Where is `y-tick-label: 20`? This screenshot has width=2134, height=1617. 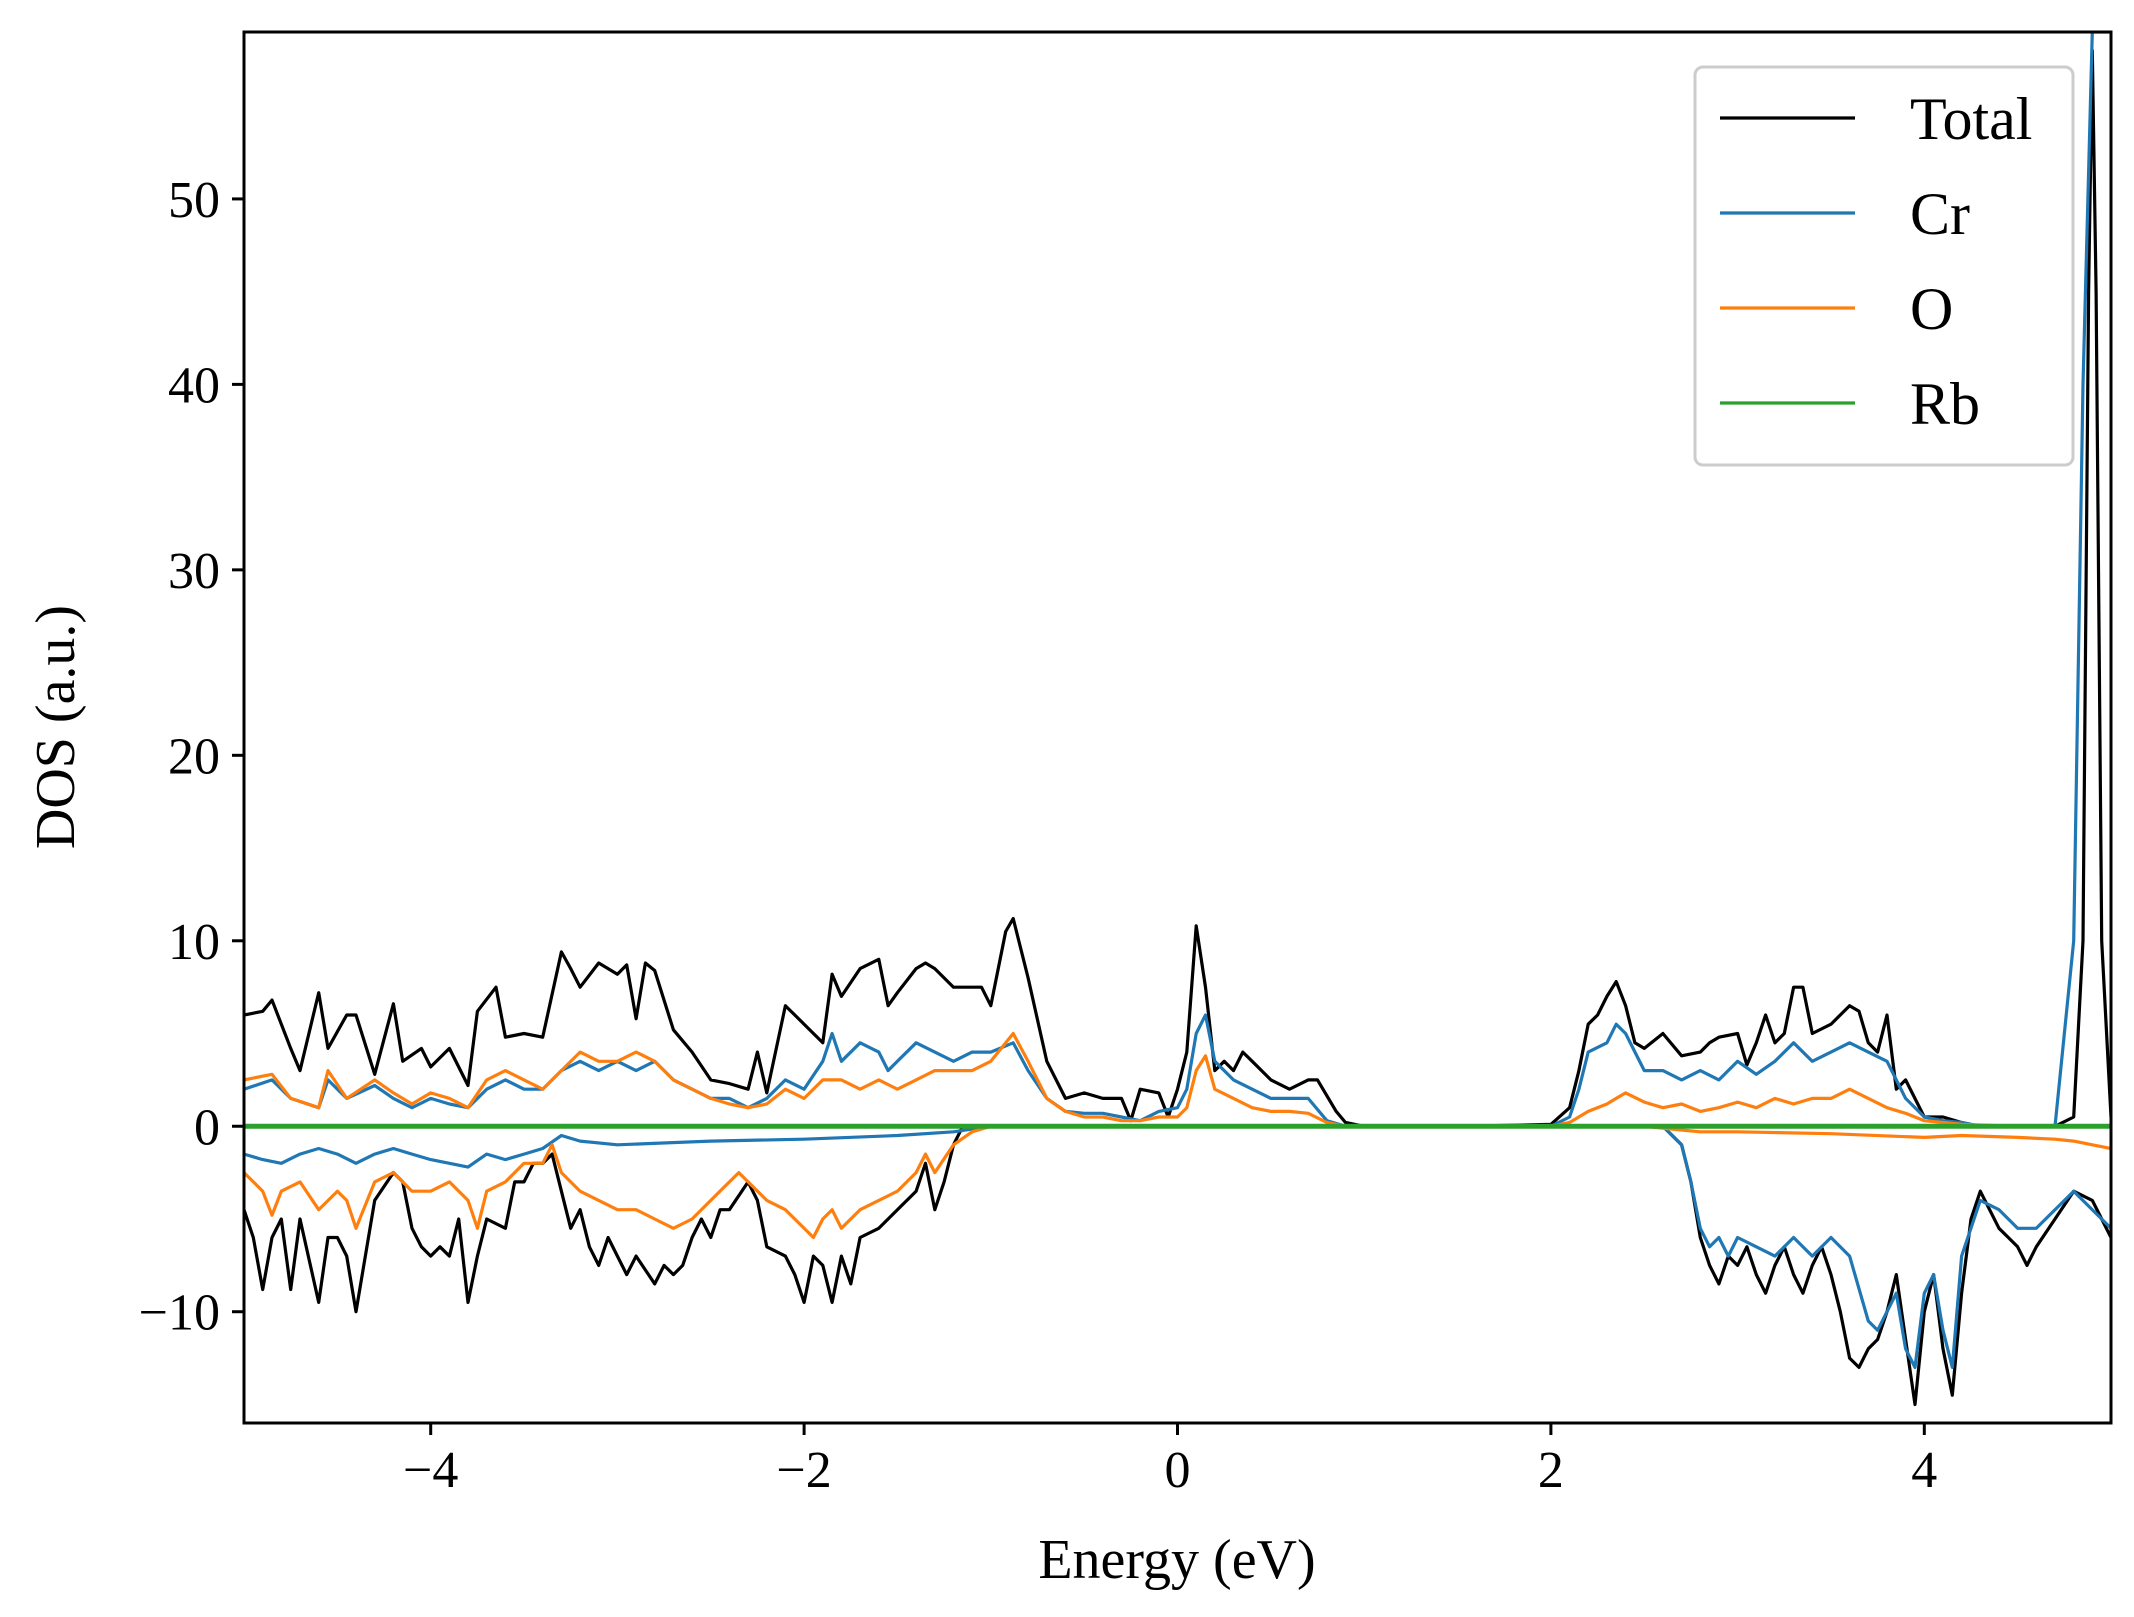 y-tick-label: 20 is located at coordinates (194, 756).